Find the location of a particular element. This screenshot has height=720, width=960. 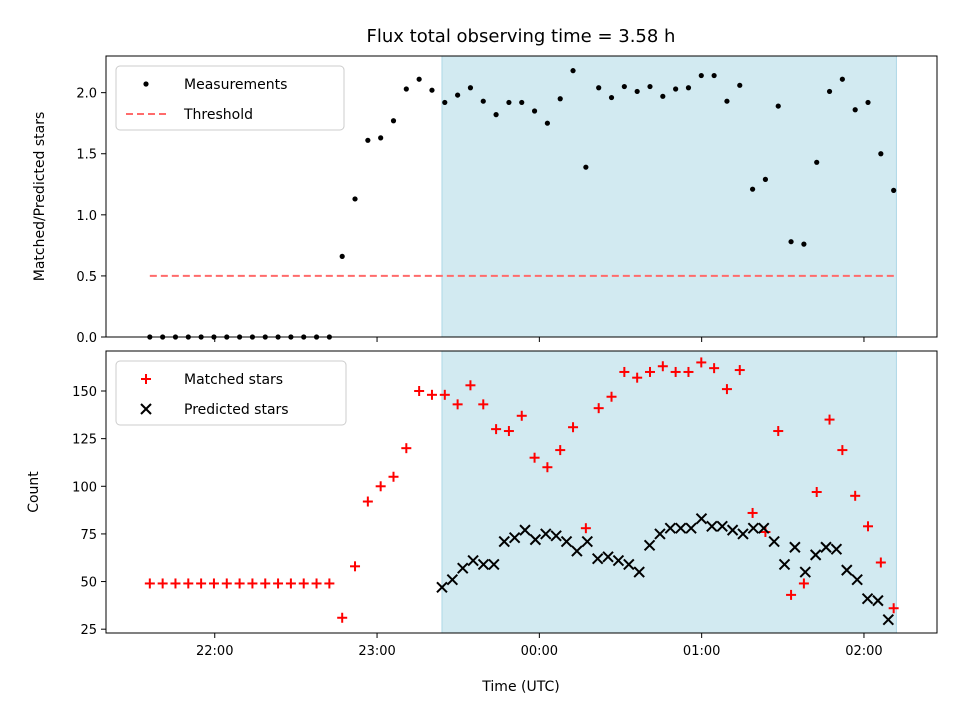

x-tick-label: 23:00 is located at coordinates (376, 651).